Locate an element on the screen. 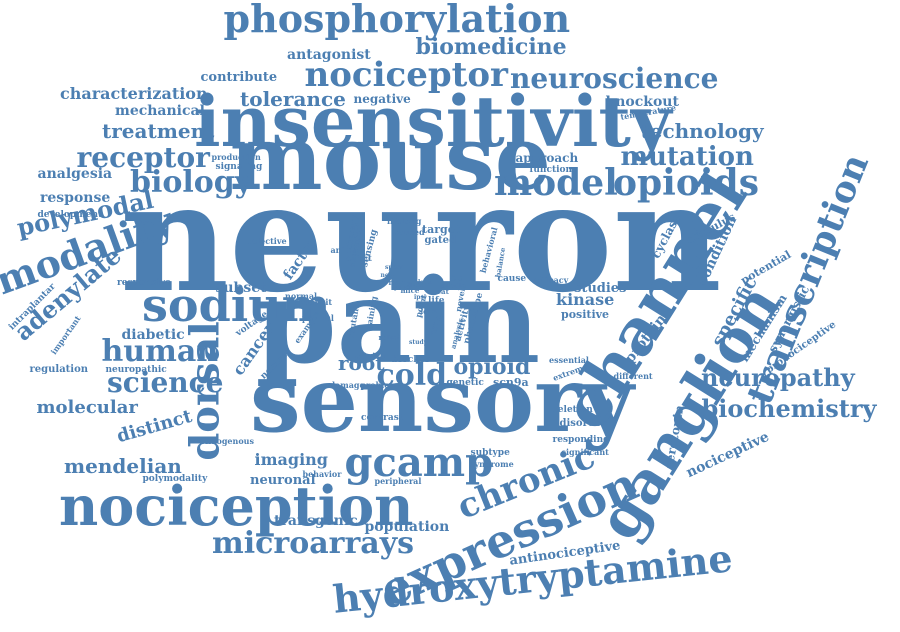  word-technology: technology is located at coordinates (702, 131).